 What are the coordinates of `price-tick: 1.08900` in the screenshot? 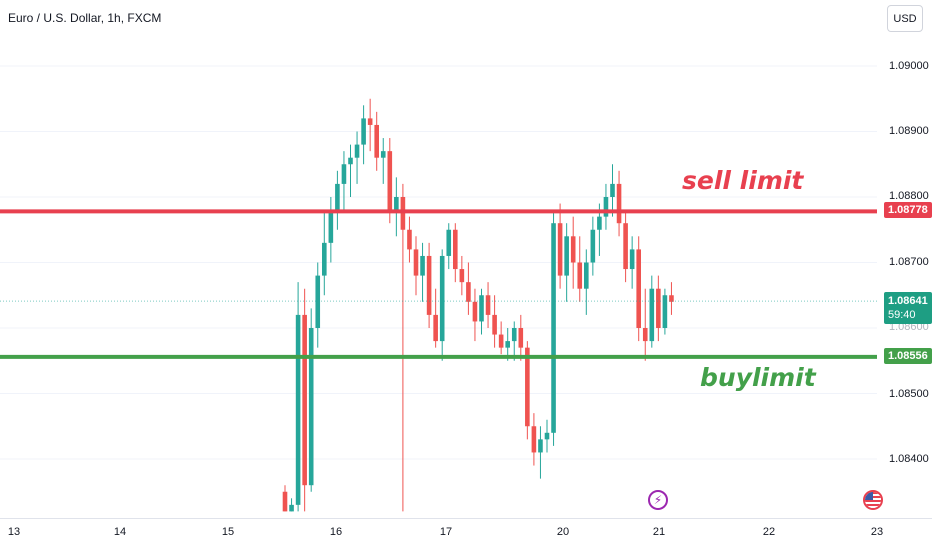 It's located at (909, 131).